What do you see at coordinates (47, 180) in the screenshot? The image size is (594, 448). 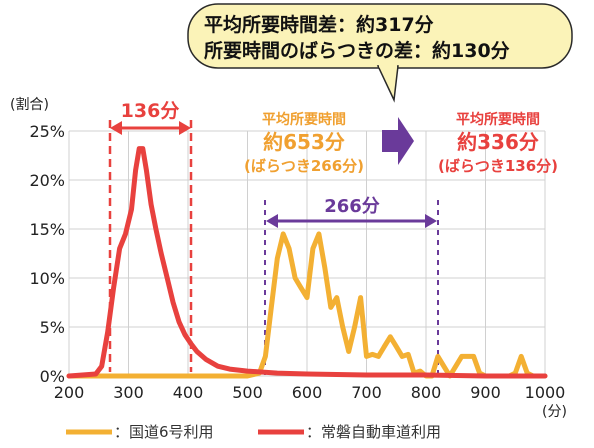 I see `y-tick-label: 20%` at bounding box center [47, 180].